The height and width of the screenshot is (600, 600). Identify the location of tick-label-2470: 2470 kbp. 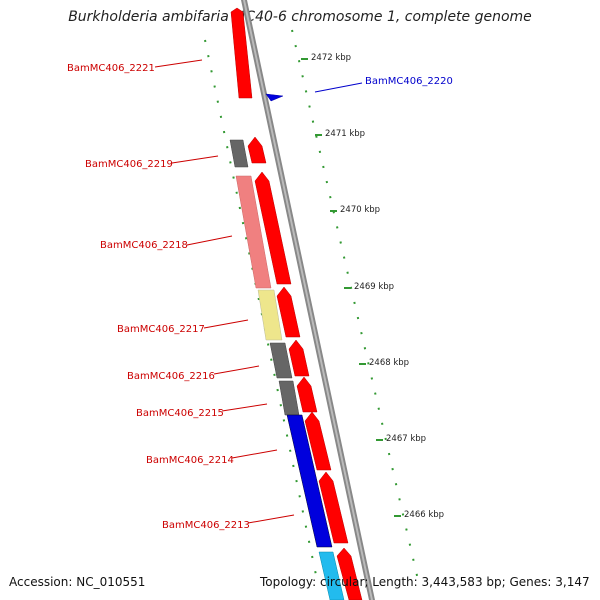
(360, 210).